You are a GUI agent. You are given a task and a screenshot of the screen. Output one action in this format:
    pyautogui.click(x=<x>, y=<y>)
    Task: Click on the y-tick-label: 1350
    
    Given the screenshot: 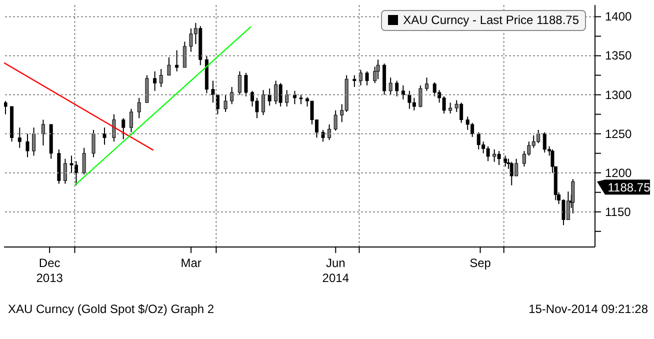 What is the action you would take?
    pyautogui.click(x=618, y=55)
    